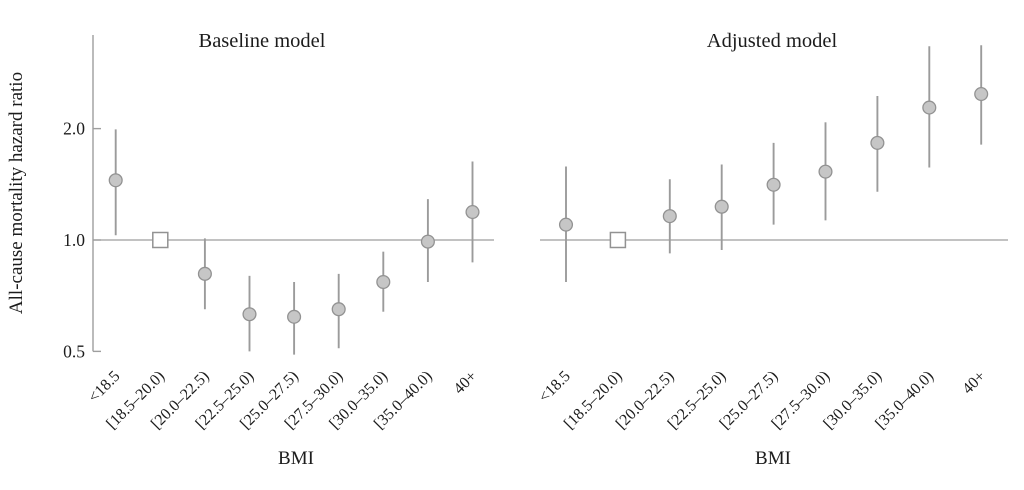 The height and width of the screenshot is (490, 1024). Describe the element at coordinates (772, 41) in the screenshot. I see `panel-title: Adjusted model` at that location.